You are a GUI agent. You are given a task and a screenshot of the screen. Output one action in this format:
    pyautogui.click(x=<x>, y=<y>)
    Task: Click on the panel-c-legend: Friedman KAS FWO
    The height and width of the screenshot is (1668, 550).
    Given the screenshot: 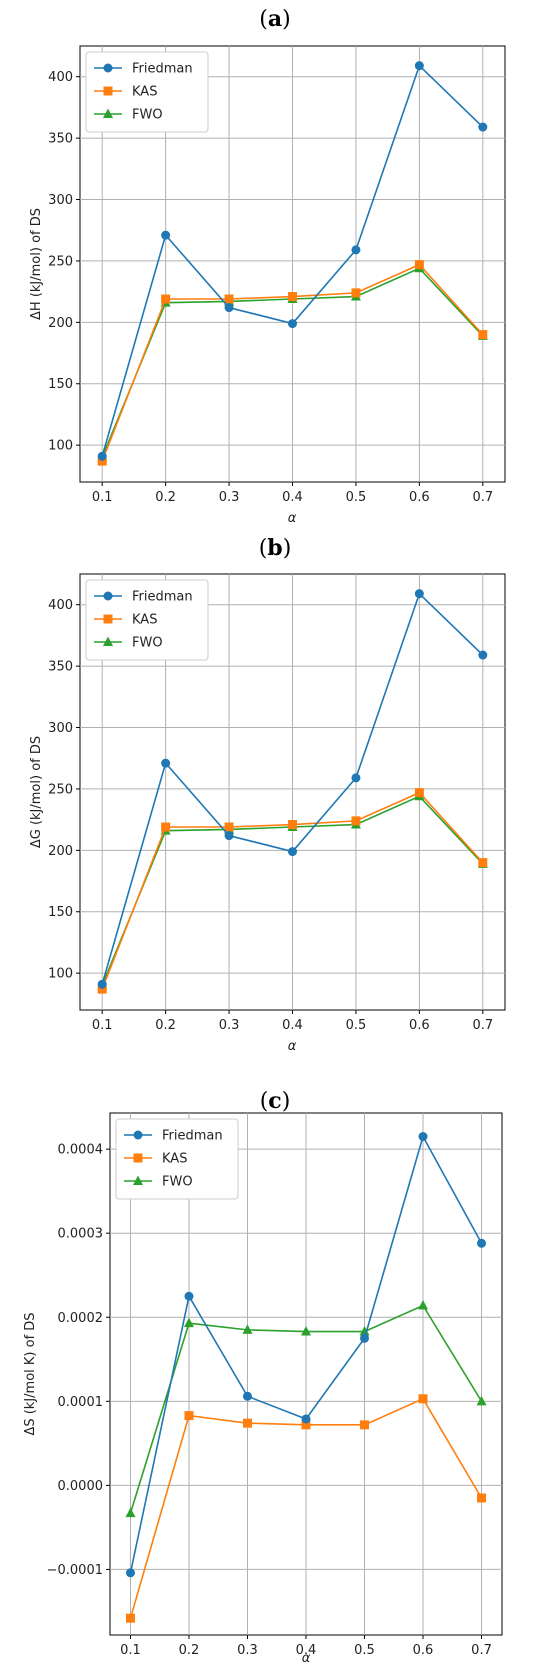 What is the action you would take?
    pyautogui.click(x=177, y=1159)
    